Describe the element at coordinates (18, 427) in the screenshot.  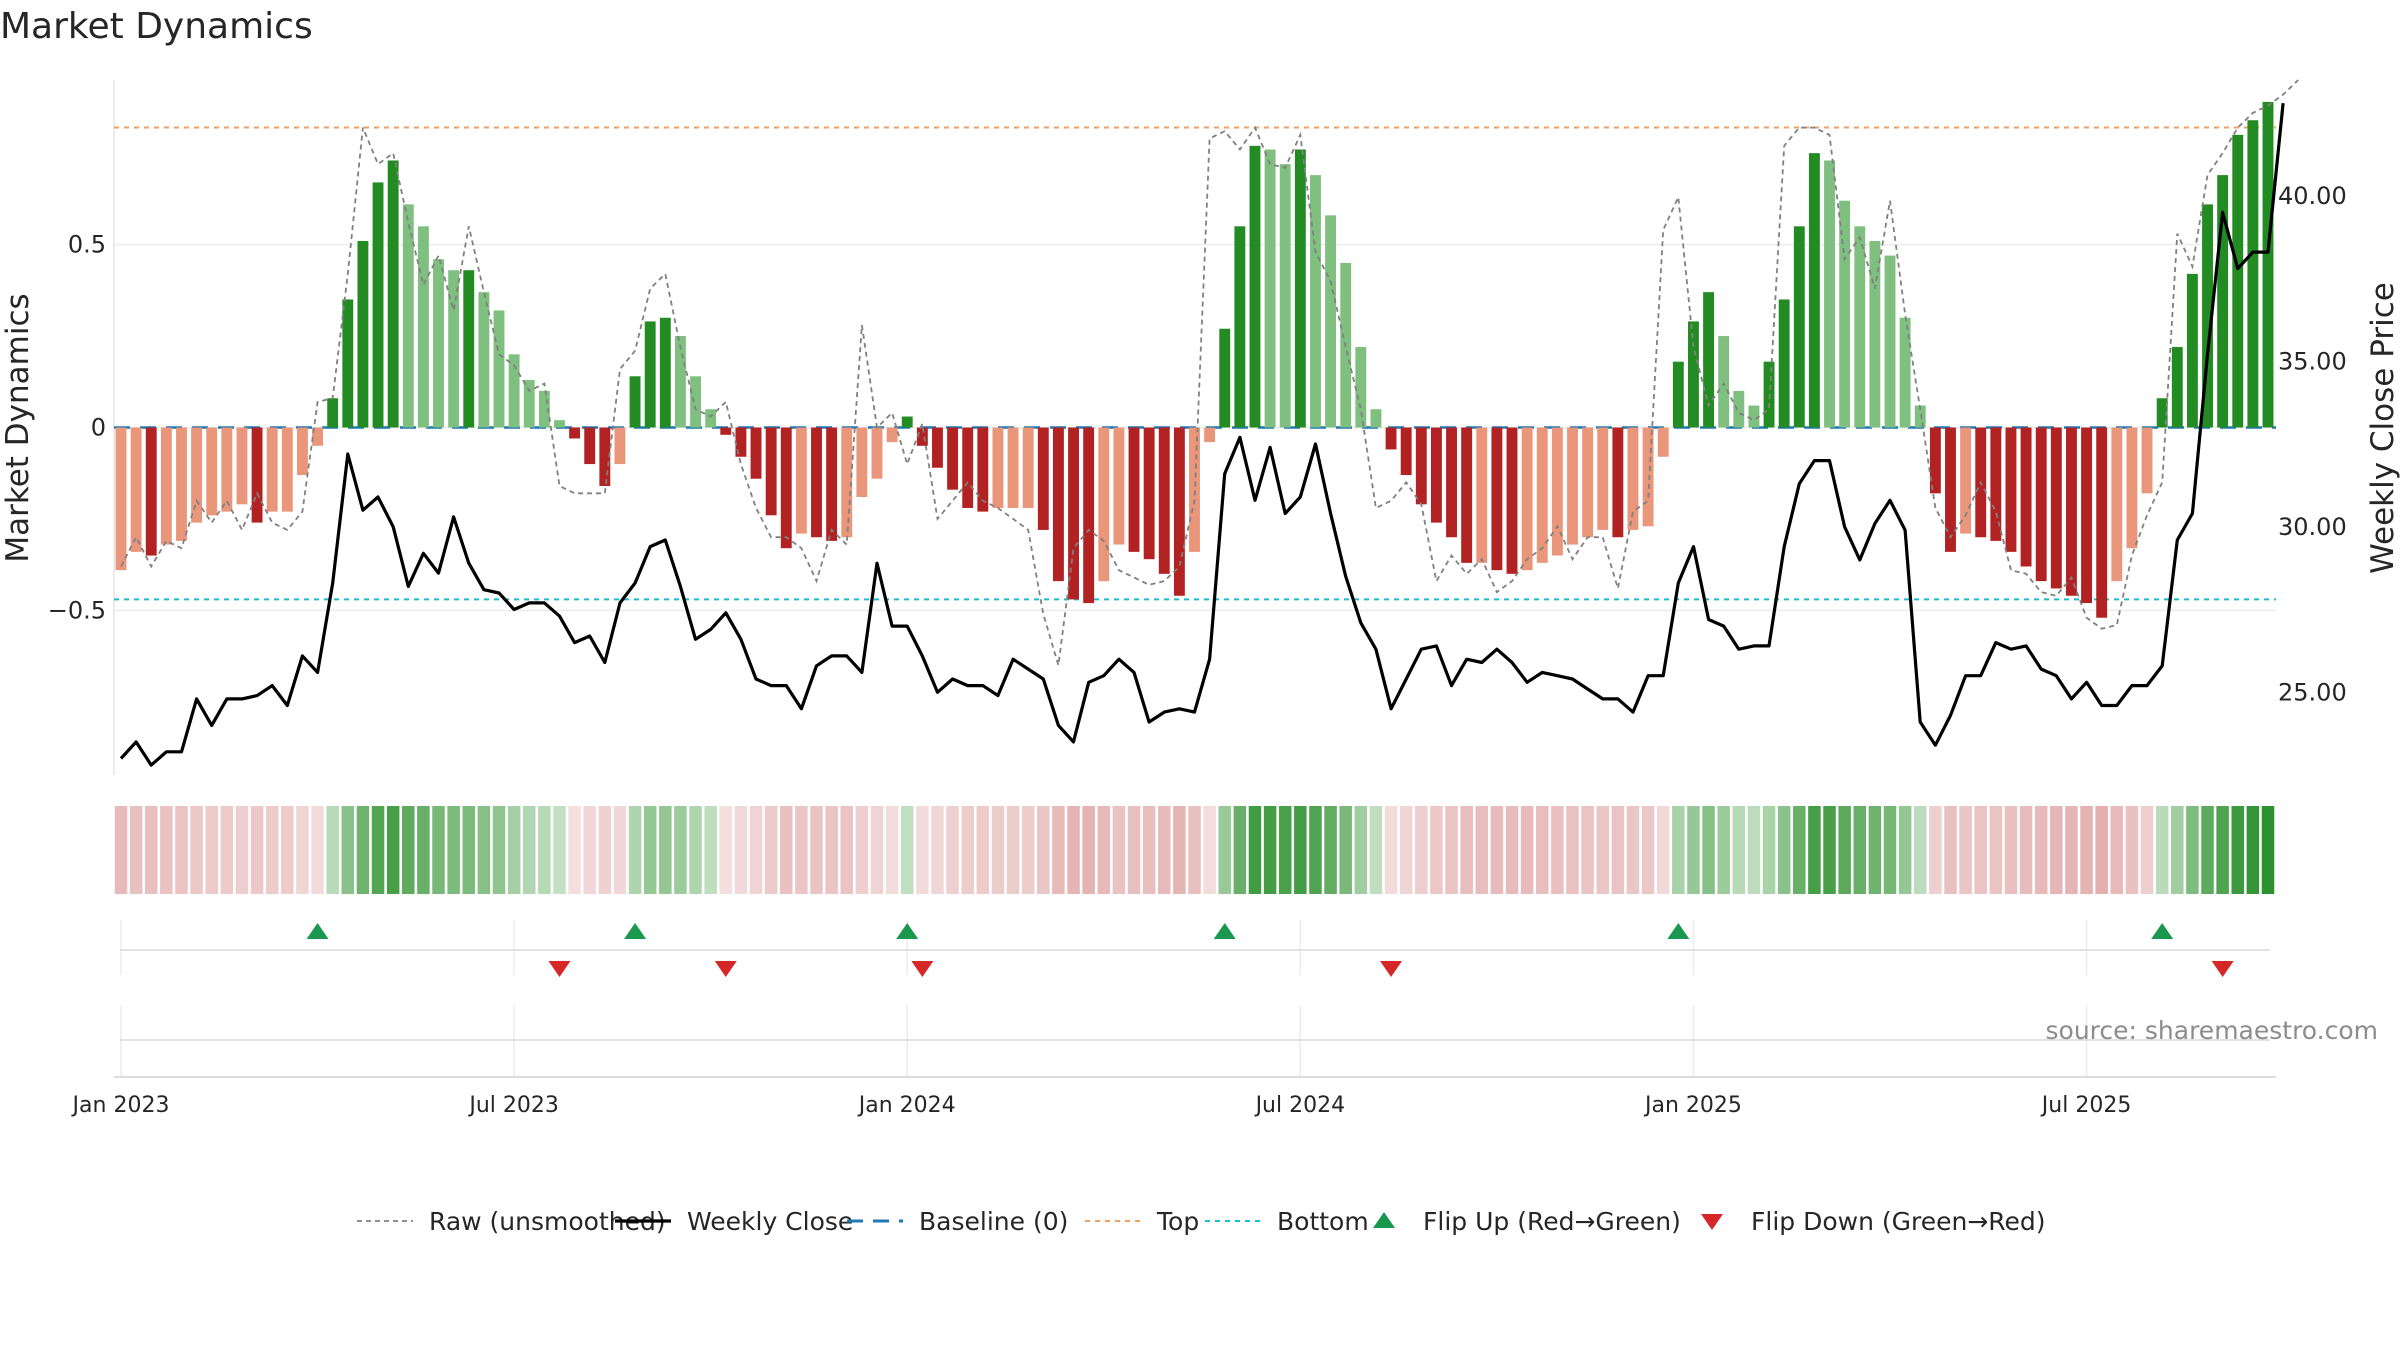
I see `left-axis-label: Market Dynamics` at that location.